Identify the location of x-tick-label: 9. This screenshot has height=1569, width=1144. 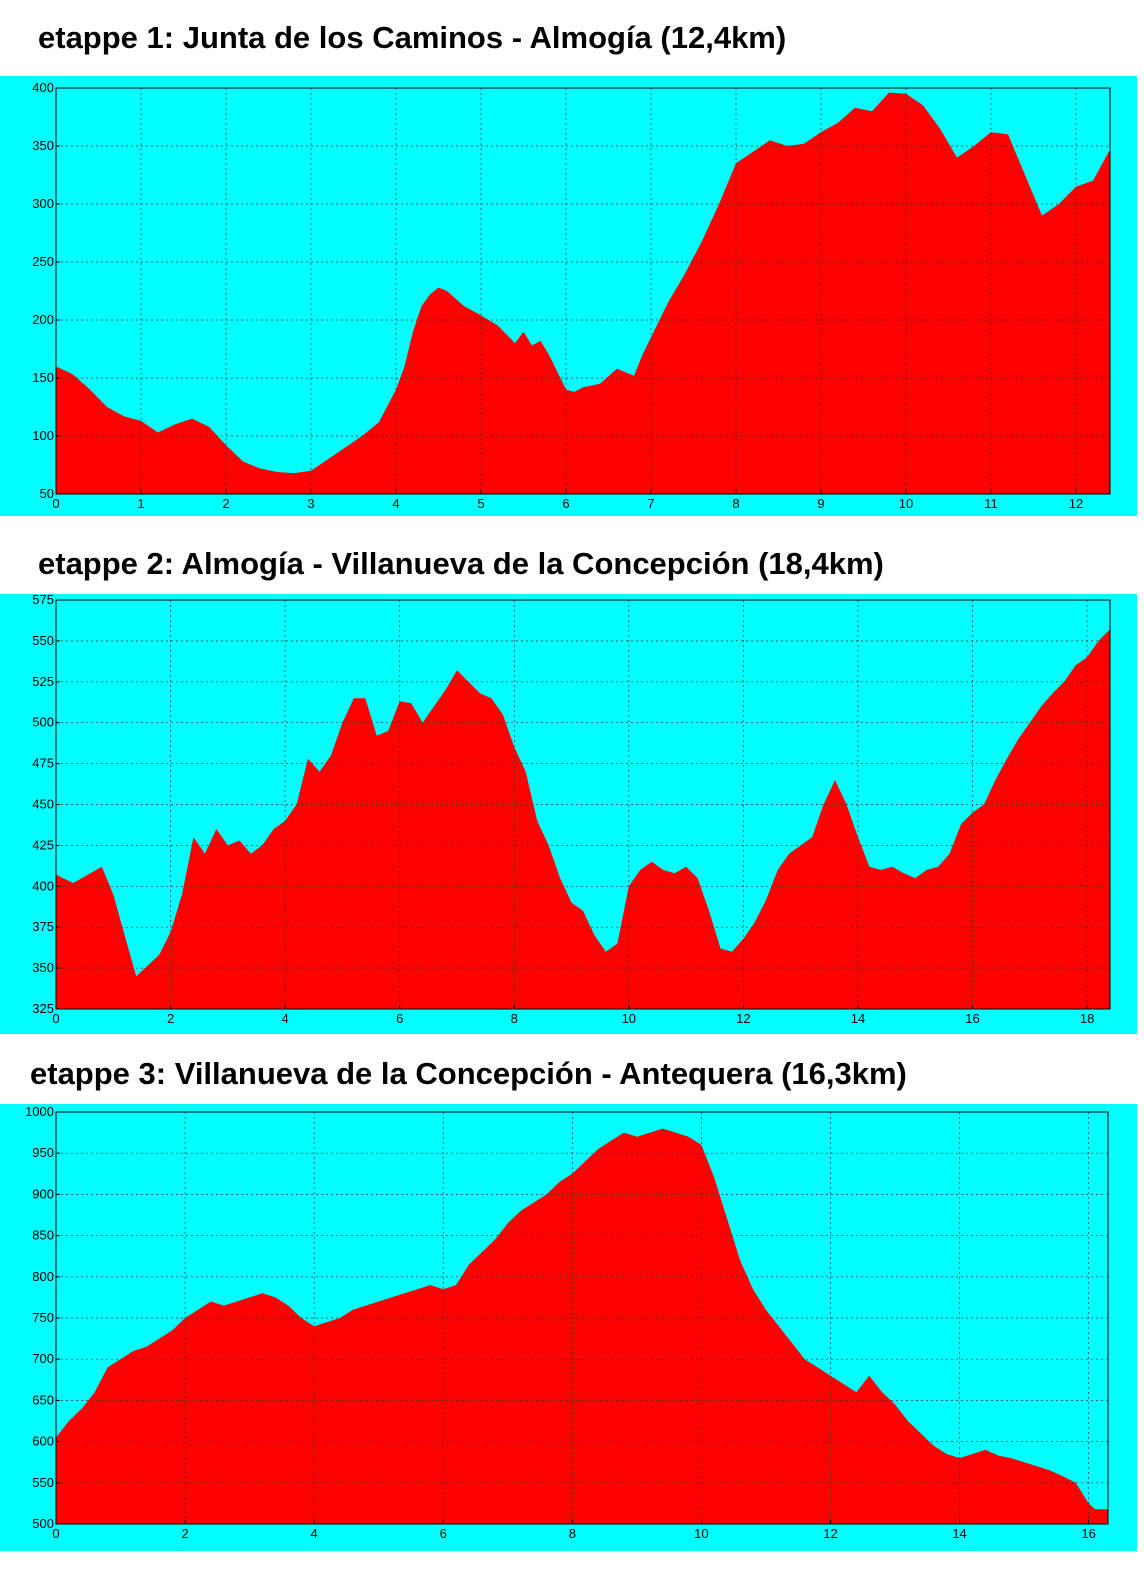
(820, 503).